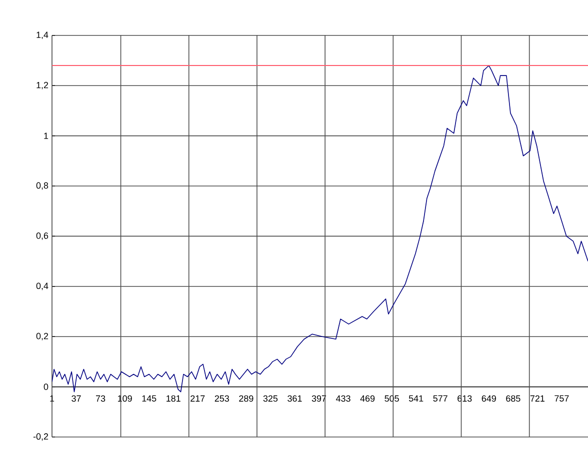  Describe the element at coordinates (270, 398) in the screenshot. I see `x-tick-label: 325` at that location.